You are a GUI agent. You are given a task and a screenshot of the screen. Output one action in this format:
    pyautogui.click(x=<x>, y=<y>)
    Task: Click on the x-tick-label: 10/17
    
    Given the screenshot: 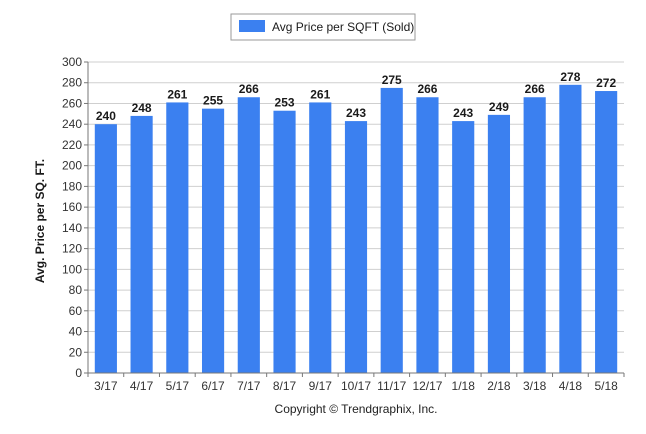 What is the action you would take?
    pyautogui.click(x=356, y=386)
    